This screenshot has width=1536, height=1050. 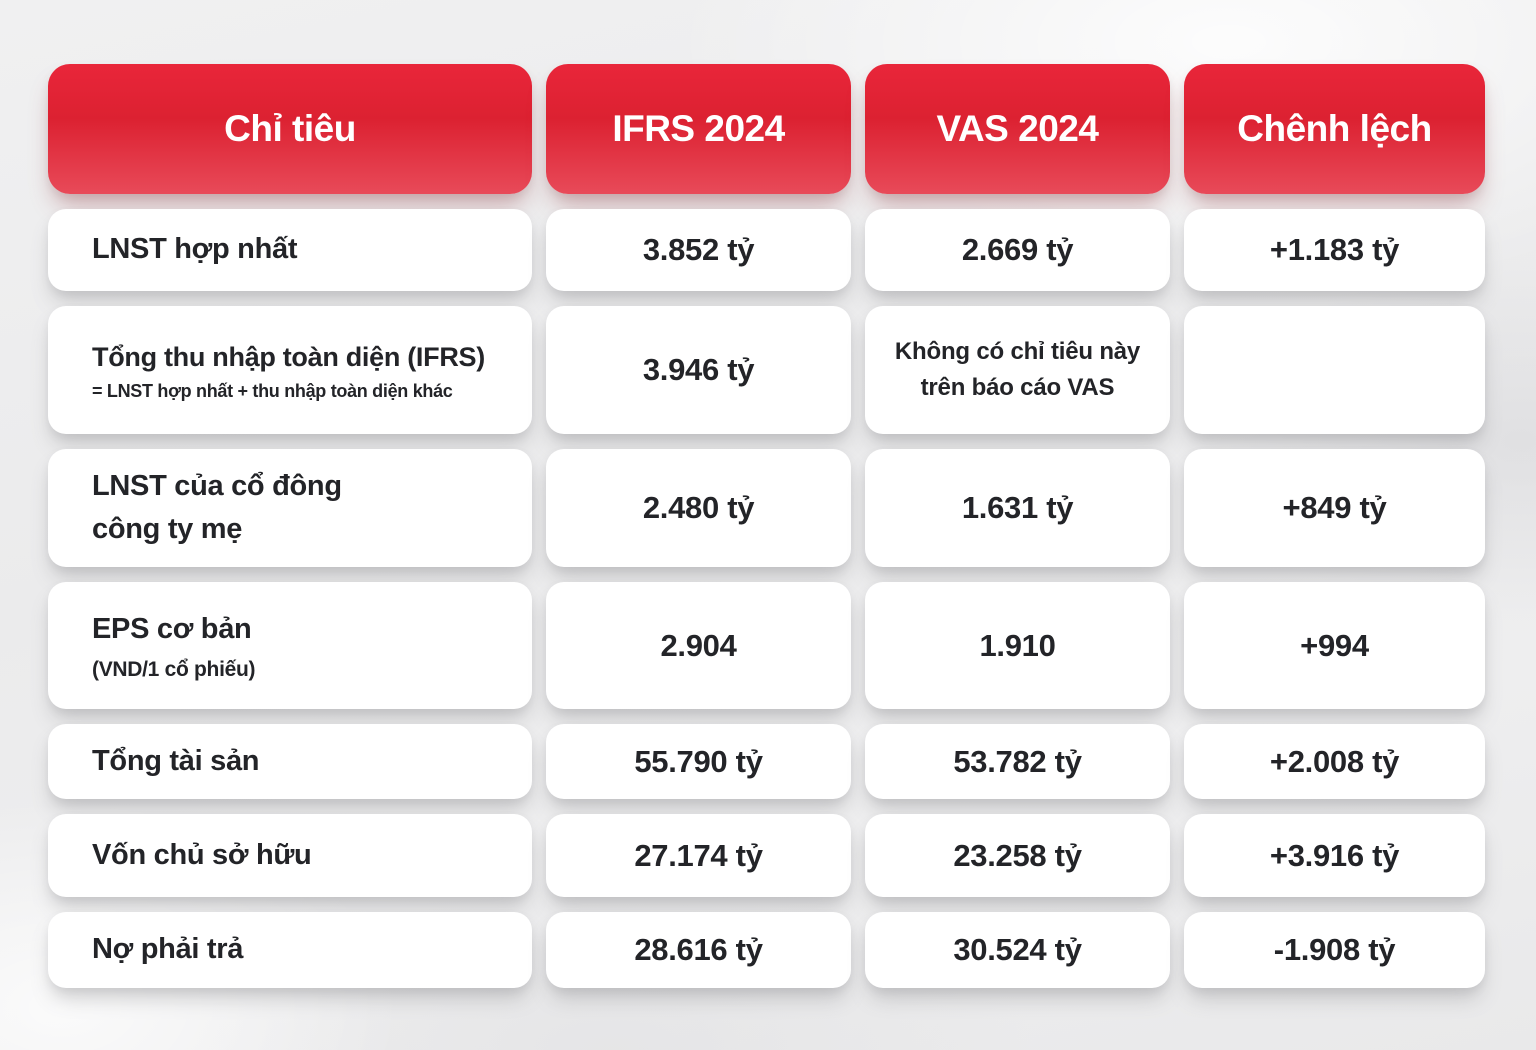 What do you see at coordinates (290, 761) in the screenshot?
I see `row-label-cell: Tổng tài sản` at bounding box center [290, 761].